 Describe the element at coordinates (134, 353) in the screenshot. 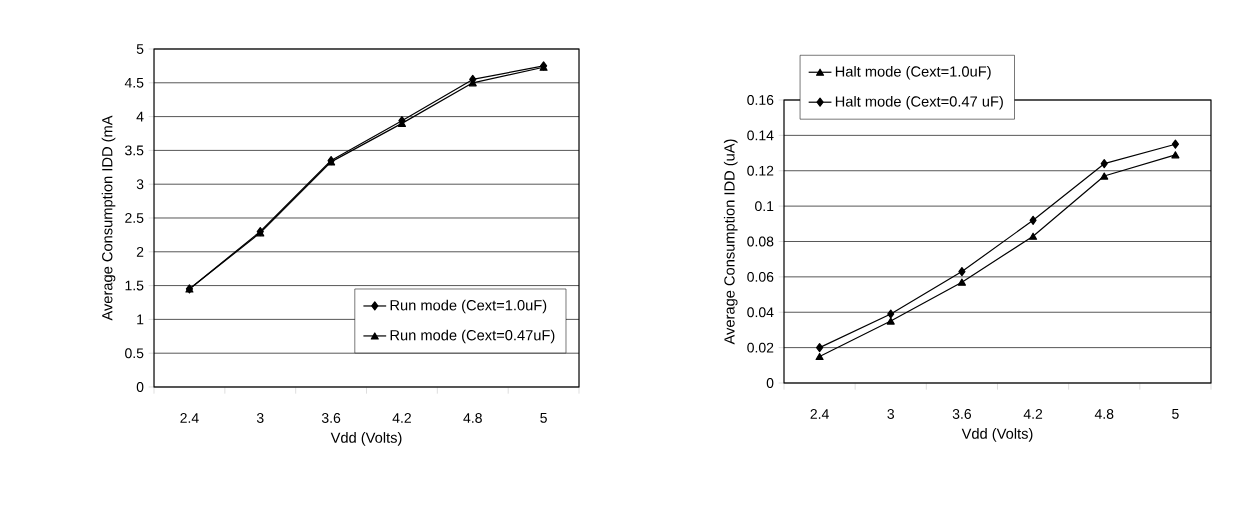

I see `y-tick-label: 0.5` at that location.